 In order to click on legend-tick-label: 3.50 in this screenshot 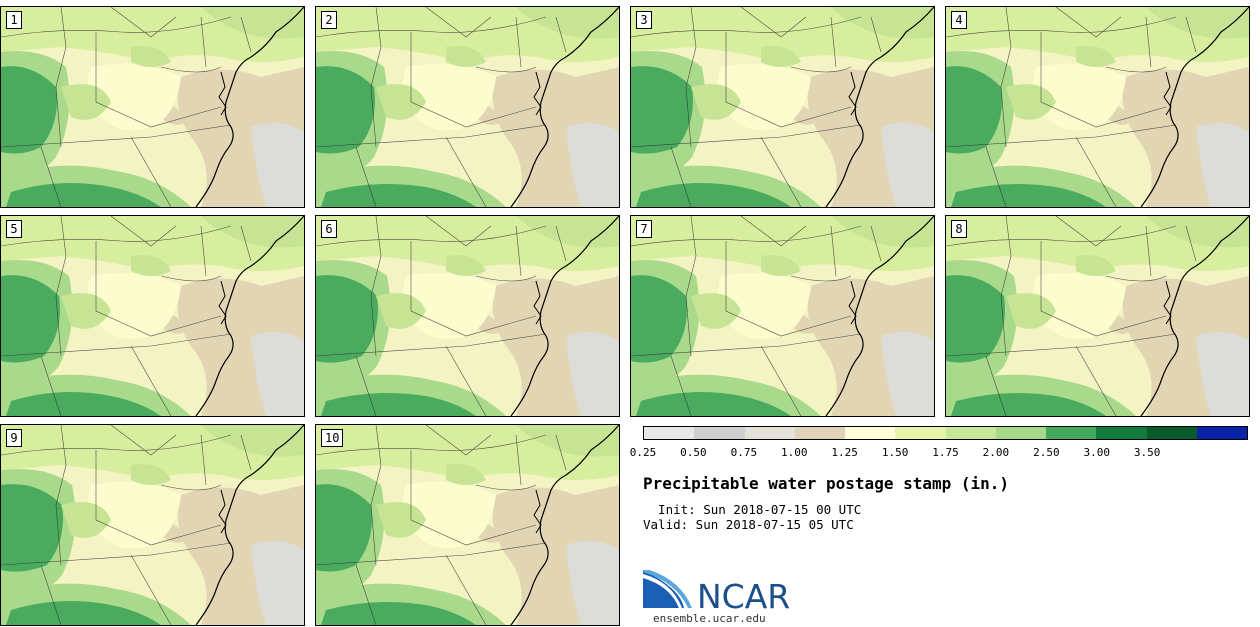, I will do `click(1147, 452)`.